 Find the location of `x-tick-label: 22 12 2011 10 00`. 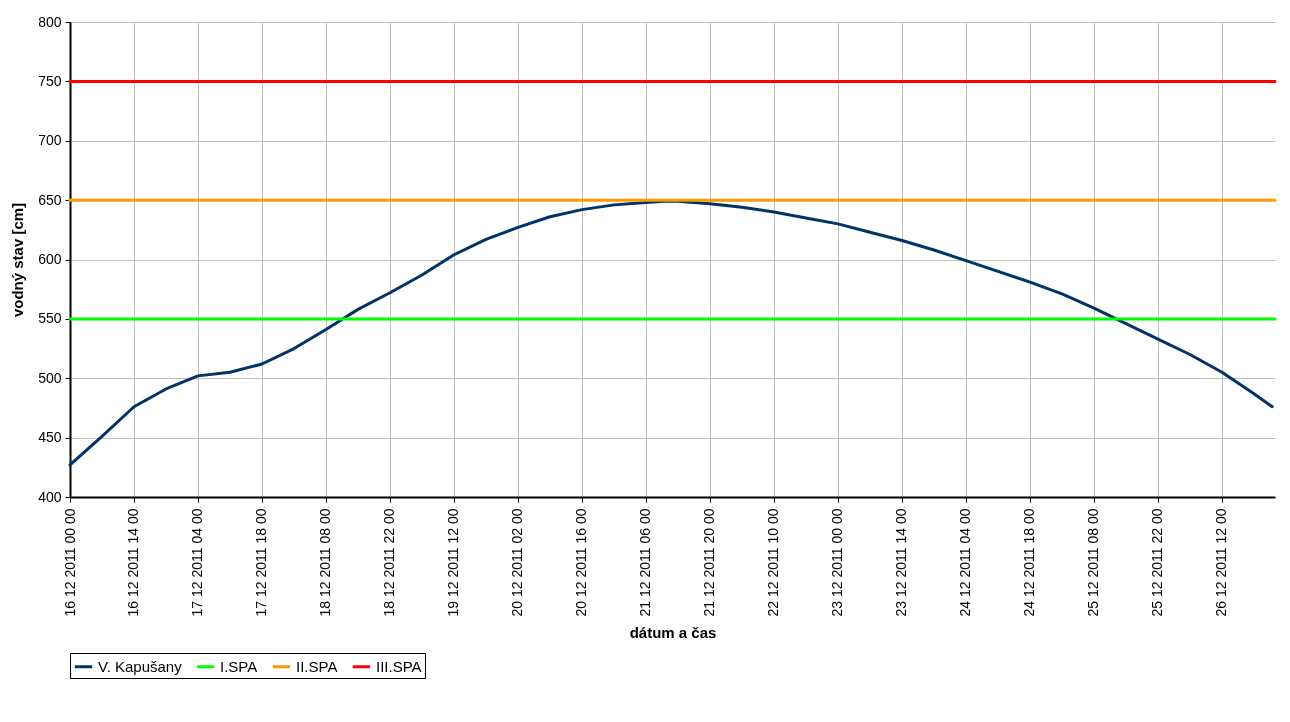

x-tick-label: 22 12 2011 10 00 is located at coordinates (773, 562).